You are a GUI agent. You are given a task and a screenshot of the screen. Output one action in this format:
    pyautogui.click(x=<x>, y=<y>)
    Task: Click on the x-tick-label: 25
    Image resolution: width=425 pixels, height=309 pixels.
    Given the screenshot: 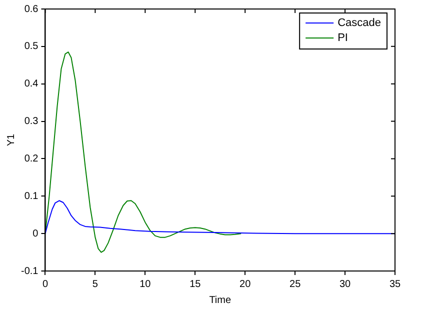 What is the action you would take?
    pyautogui.click(x=296, y=284)
    